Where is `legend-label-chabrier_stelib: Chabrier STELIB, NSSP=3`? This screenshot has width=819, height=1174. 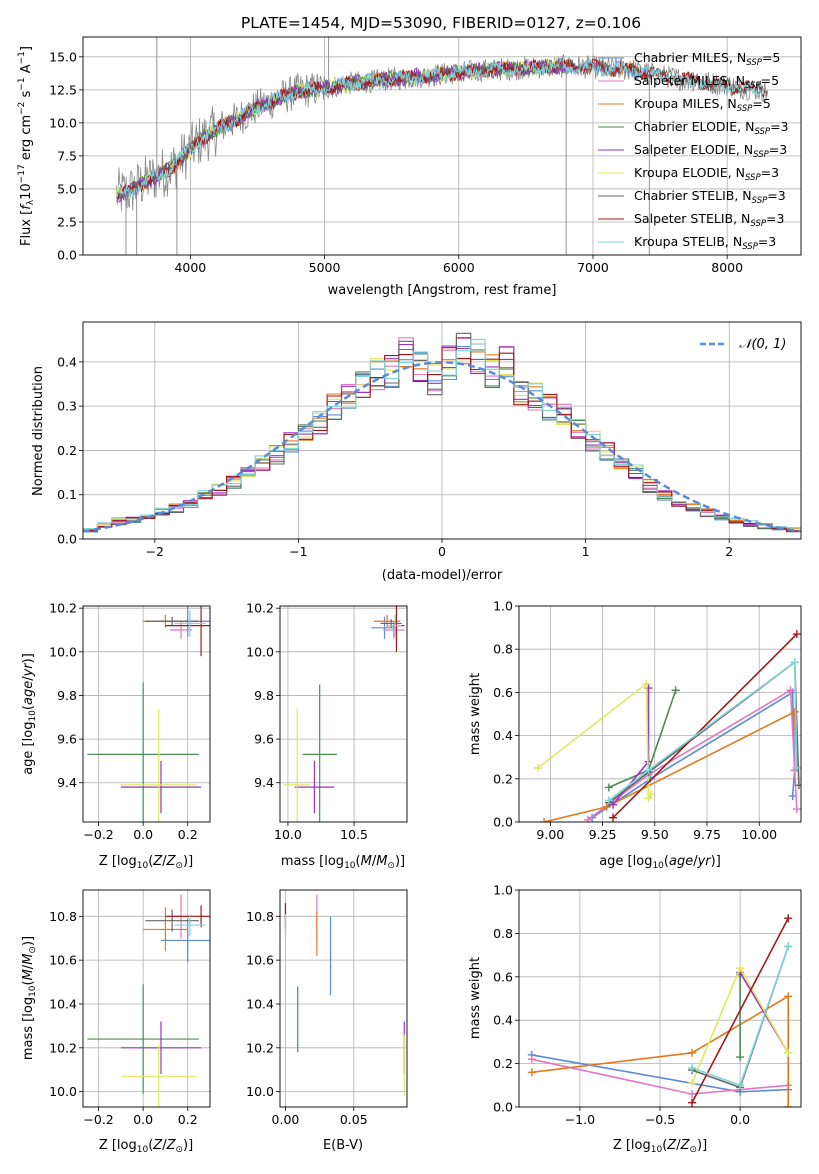
legend-label-chabrier_stelib: Chabrier STELIB, NSSP=3 is located at coordinates (710, 197).